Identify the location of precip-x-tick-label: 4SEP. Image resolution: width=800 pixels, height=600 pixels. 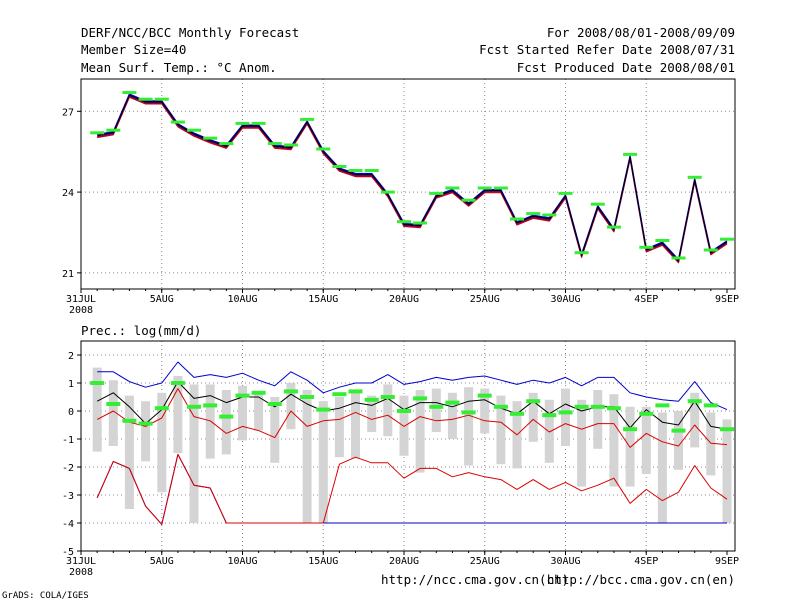
(646, 561).